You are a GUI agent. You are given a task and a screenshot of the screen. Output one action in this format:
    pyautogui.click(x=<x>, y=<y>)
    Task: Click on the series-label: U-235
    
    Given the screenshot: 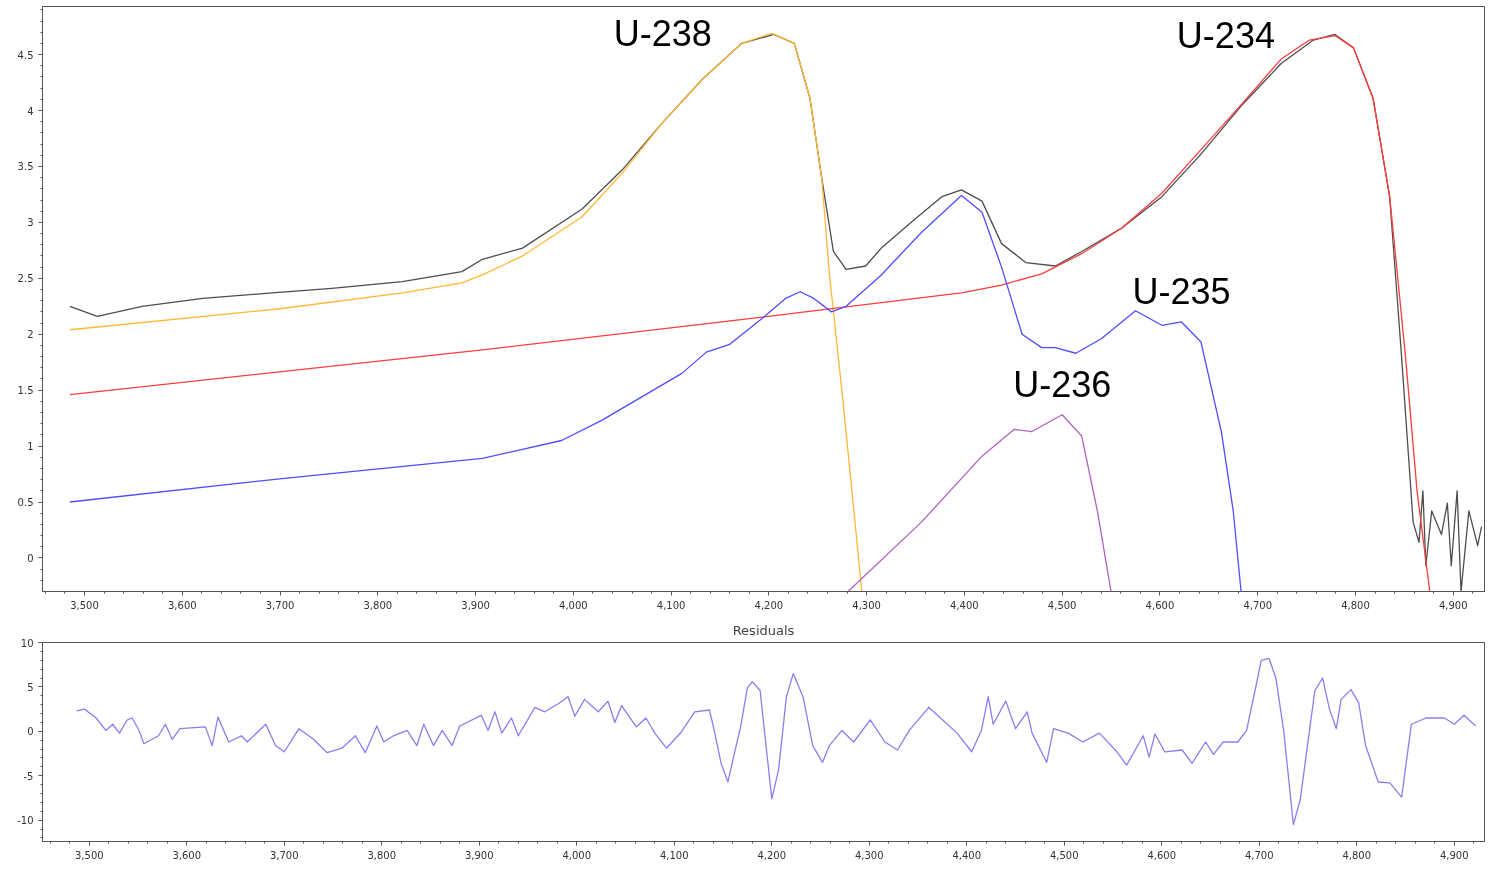 What is the action you would take?
    pyautogui.click(x=1181, y=291)
    